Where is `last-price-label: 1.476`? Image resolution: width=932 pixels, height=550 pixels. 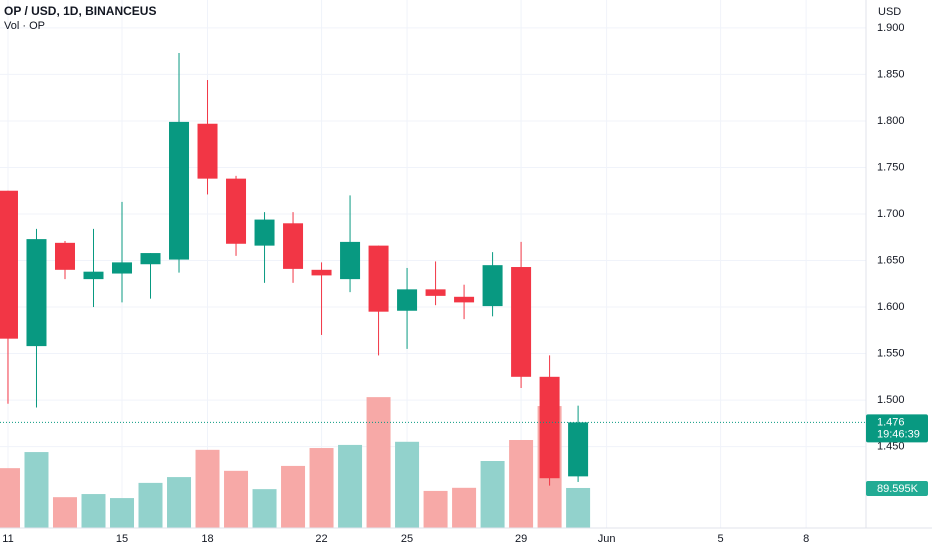 last-price-label: 1.476 is located at coordinates (891, 422).